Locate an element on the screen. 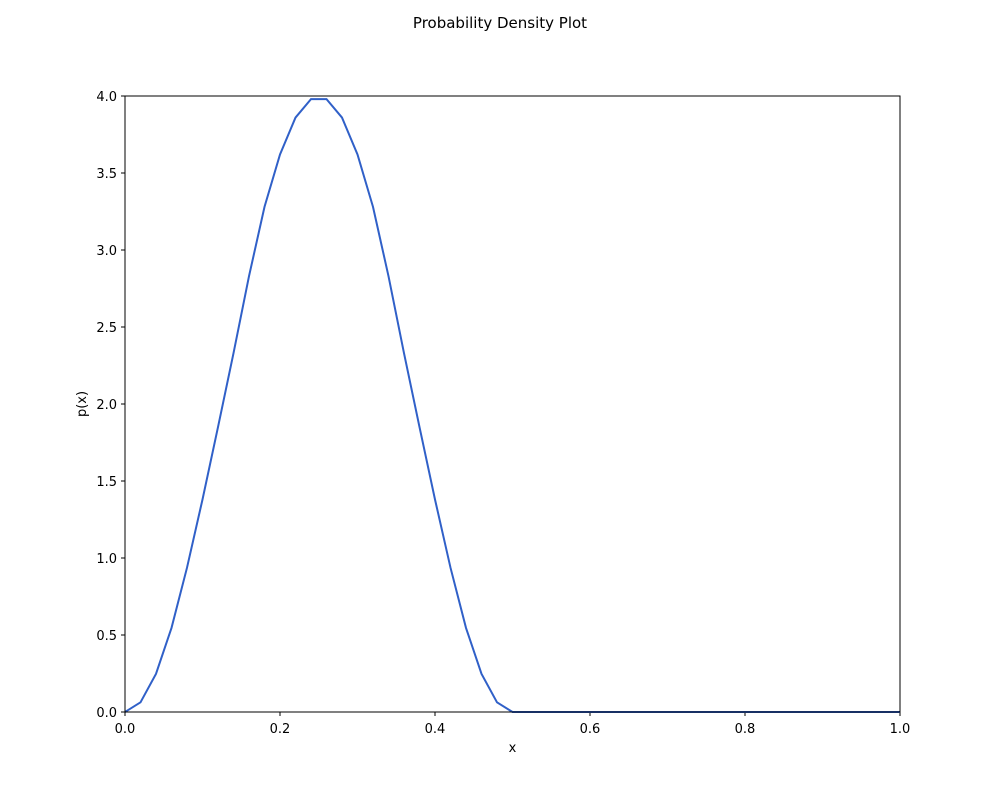  x-axis: 0.0 0.2 0.4 0.6 0.8 1.0 is located at coordinates (513, 724).